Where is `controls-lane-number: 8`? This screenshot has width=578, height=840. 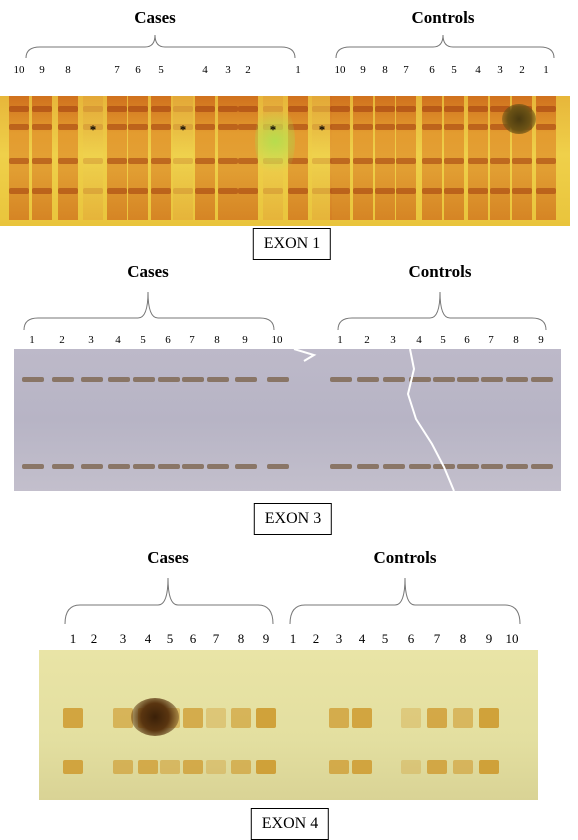 controls-lane-number: 8 is located at coordinates (516, 340).